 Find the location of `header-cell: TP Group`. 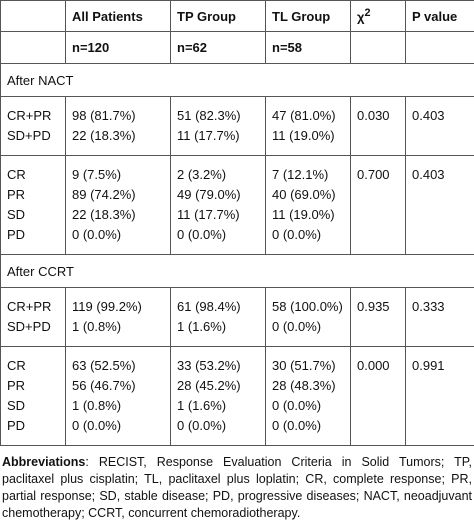

header-cell: TP Group is located at coordinates (218, 16).